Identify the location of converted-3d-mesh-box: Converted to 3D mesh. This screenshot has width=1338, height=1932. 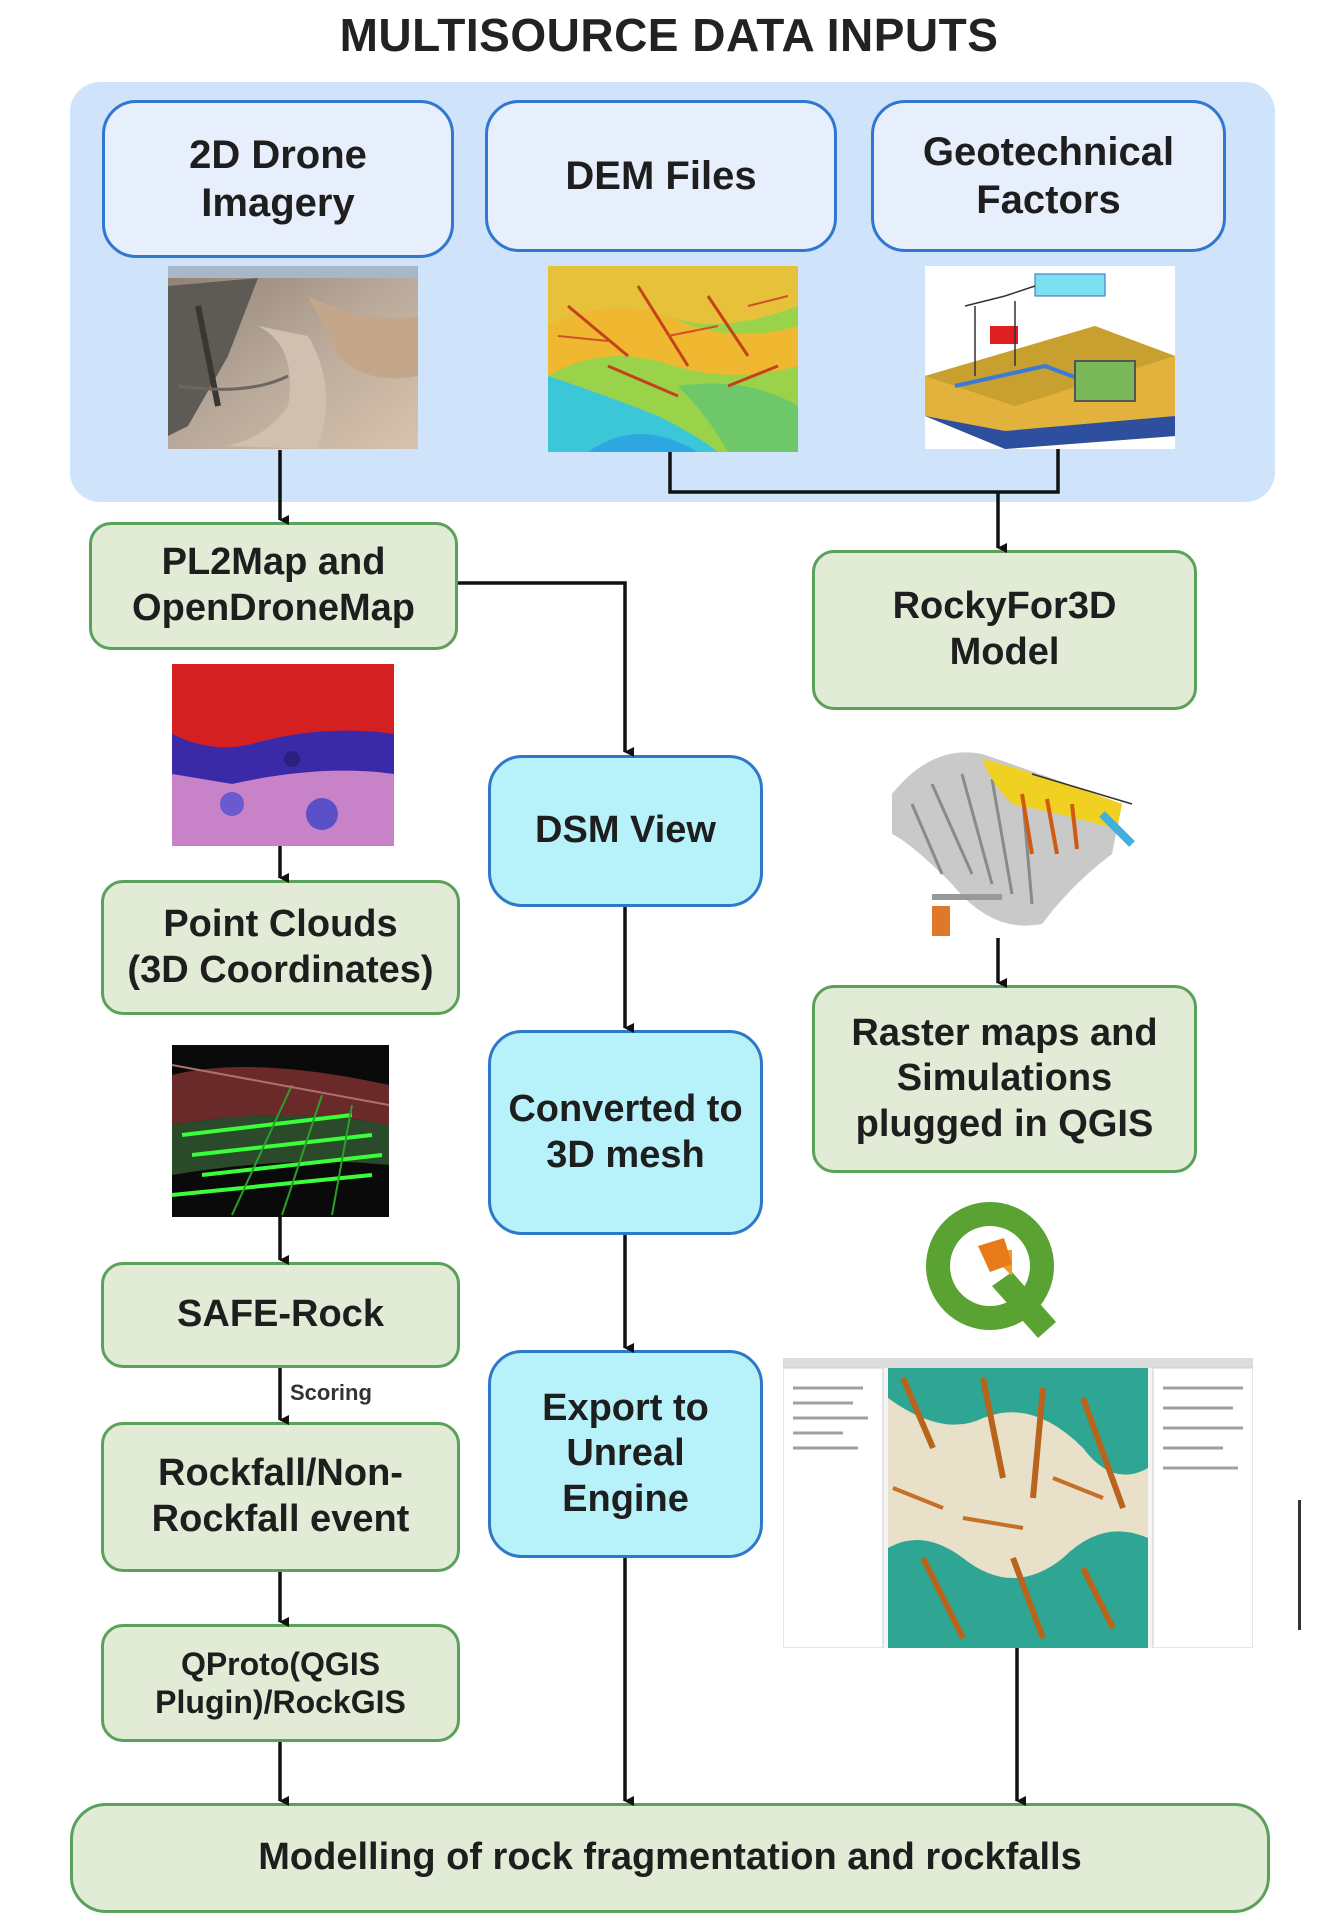
(625, 1132).